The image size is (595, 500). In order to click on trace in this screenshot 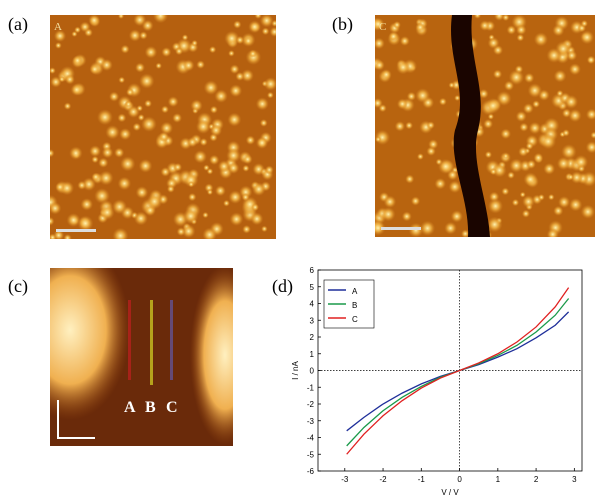, I will do `click(151, 342)`.